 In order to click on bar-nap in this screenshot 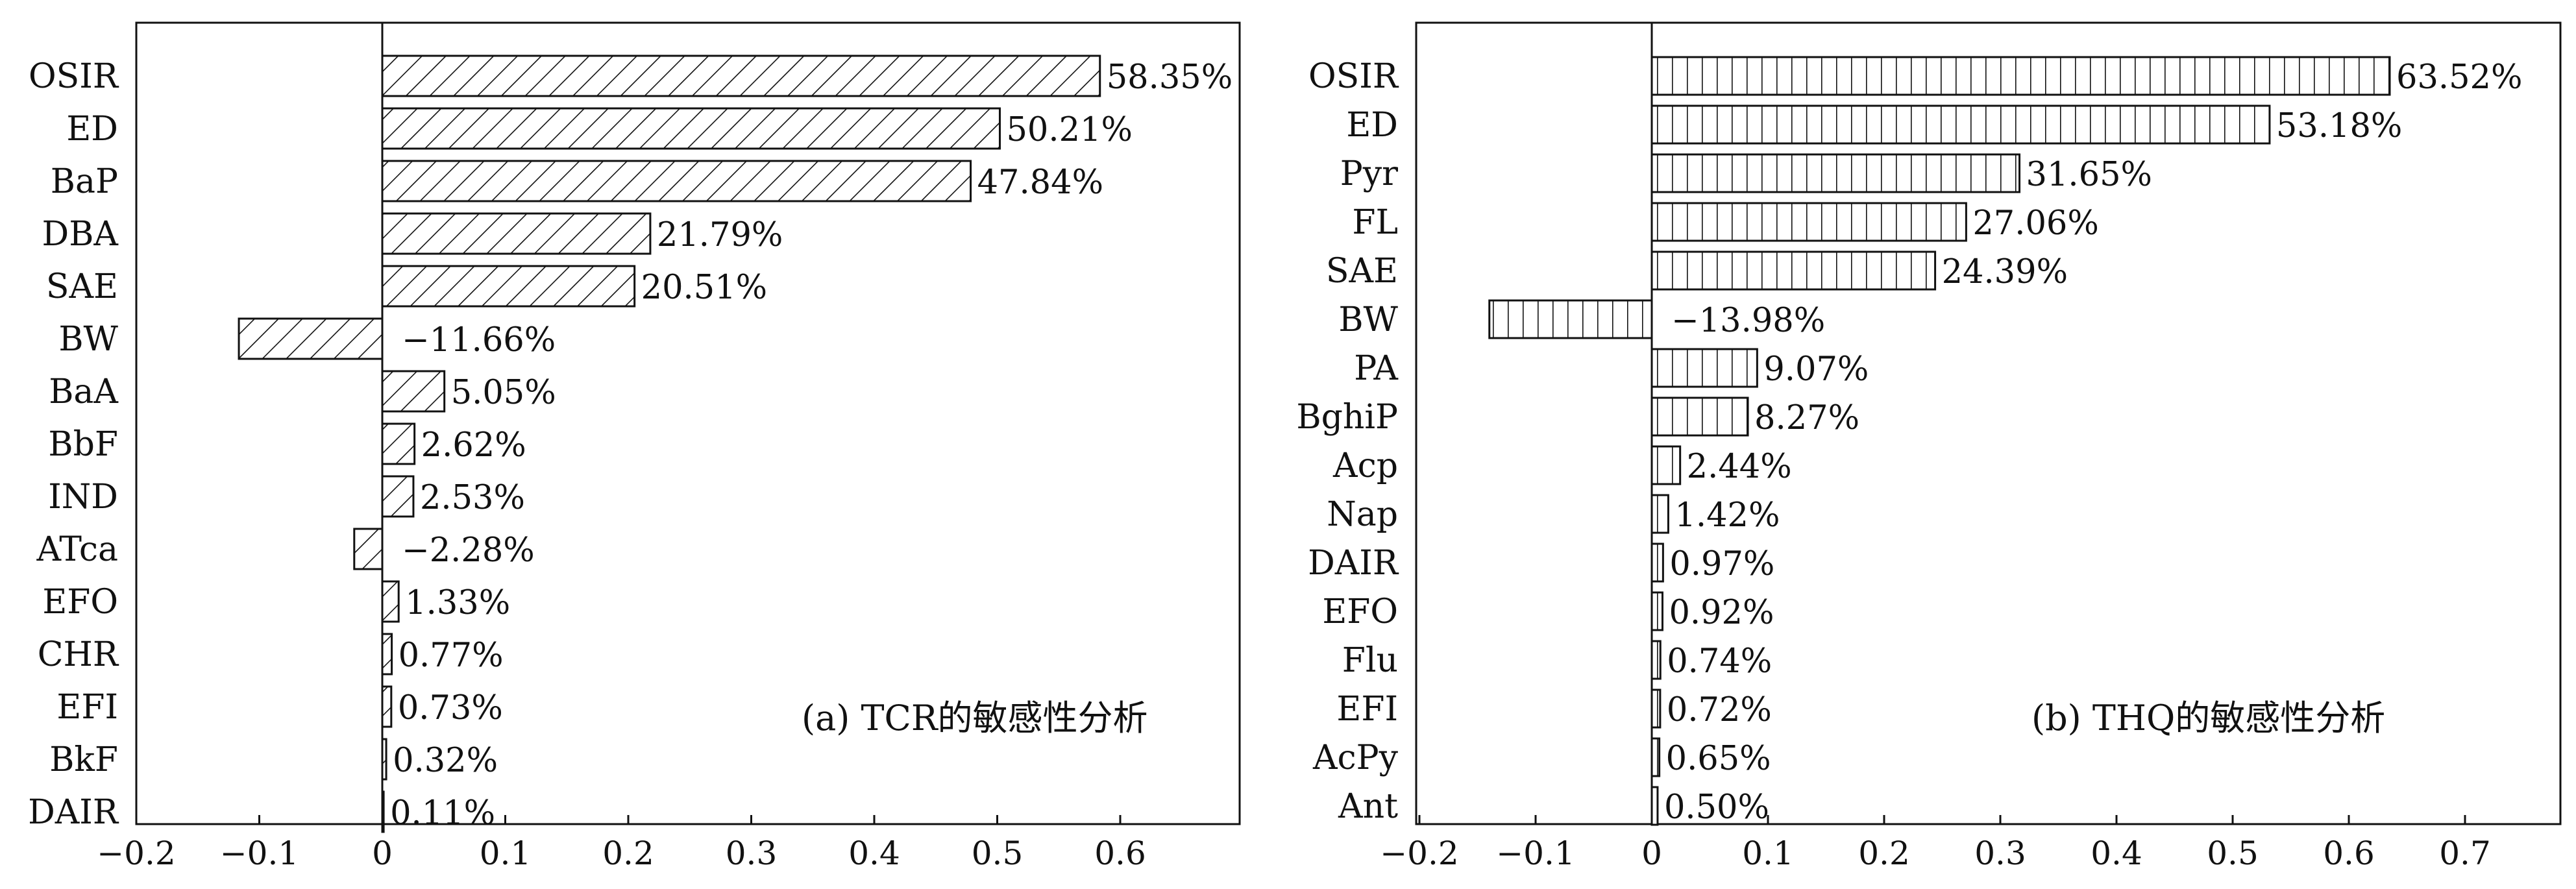, I will do `click(1659, 514)`.